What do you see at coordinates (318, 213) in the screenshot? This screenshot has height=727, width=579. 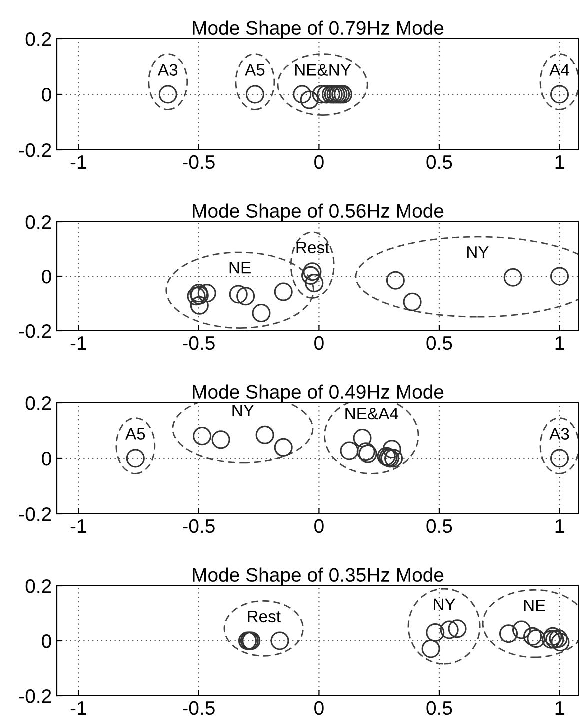 I see `chart-title: Mode Shape of 0.56Hz Mode` at bounding box center [318, 213].